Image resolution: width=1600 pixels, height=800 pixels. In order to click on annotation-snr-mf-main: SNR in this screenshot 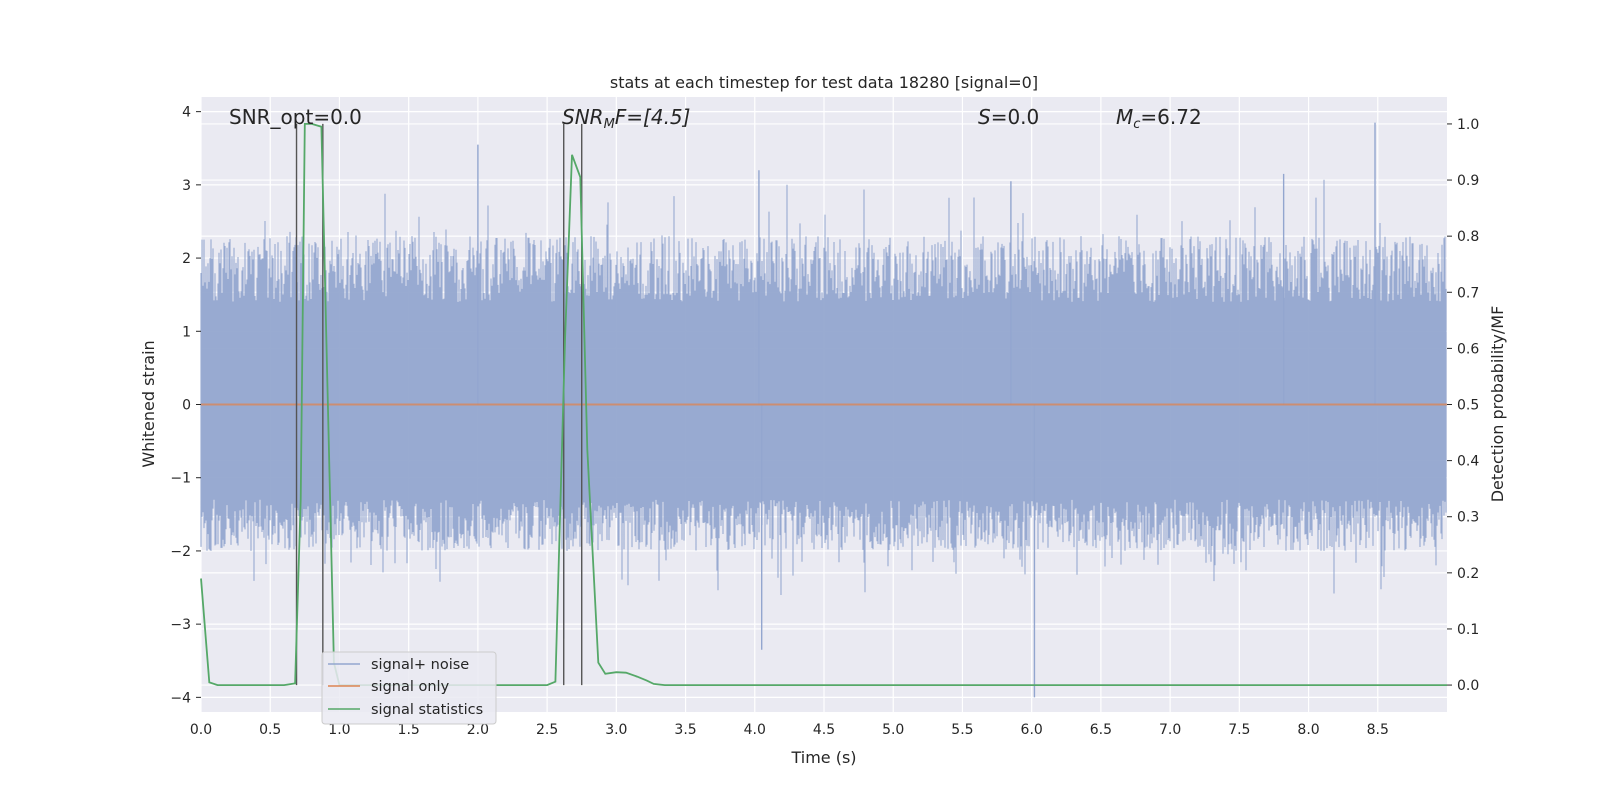, I will do `click(583, 117)`.